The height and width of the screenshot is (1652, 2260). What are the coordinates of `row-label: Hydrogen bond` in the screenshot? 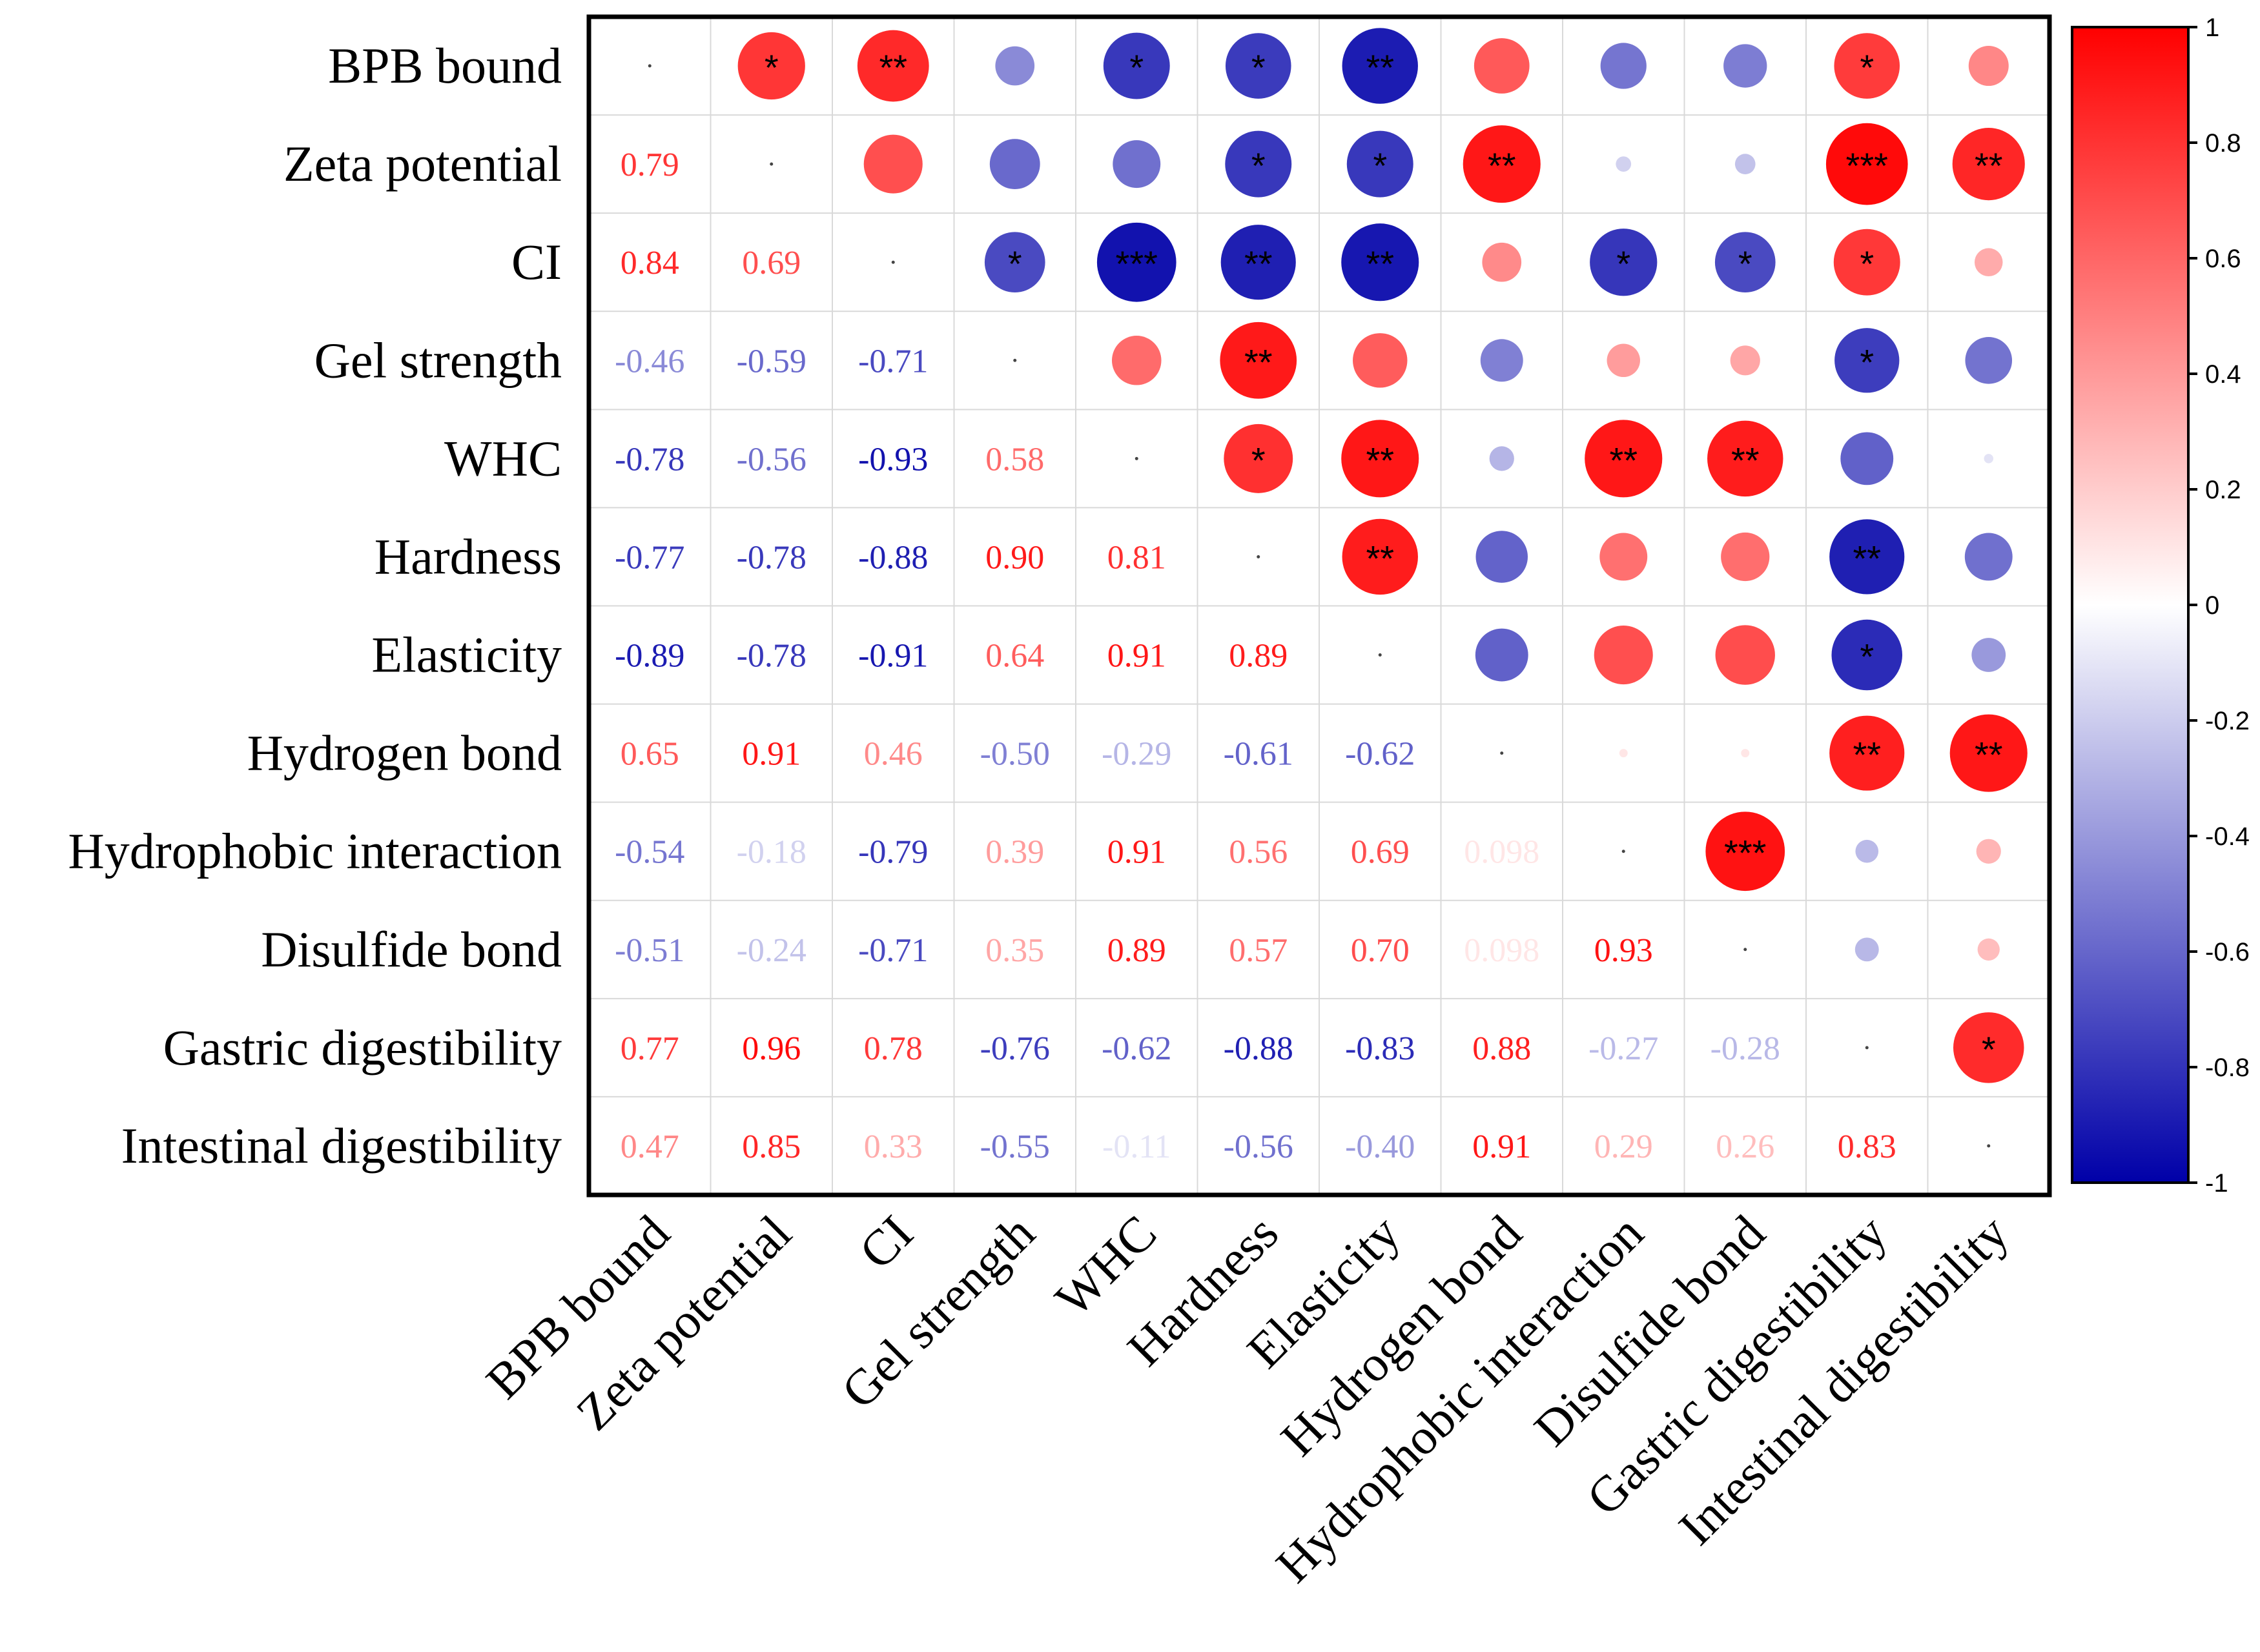 It's located at (404, 753).